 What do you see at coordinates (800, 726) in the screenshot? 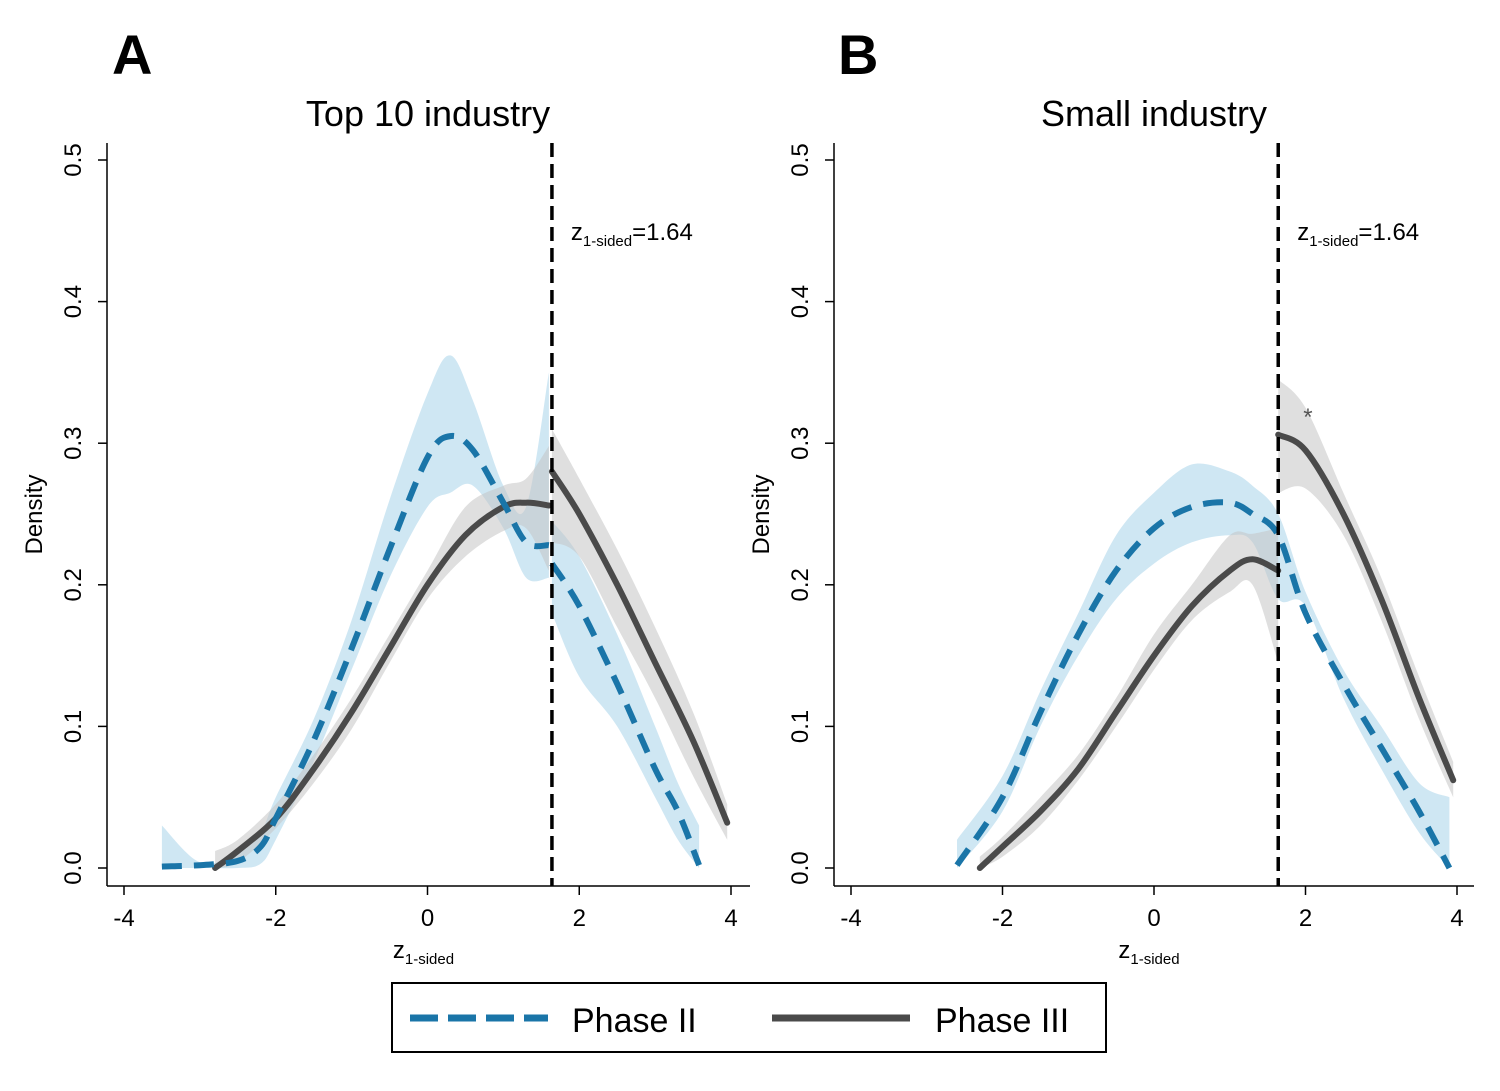
I see `y-tick-label-b-1: 0.1` at bounding box center [800, 726].